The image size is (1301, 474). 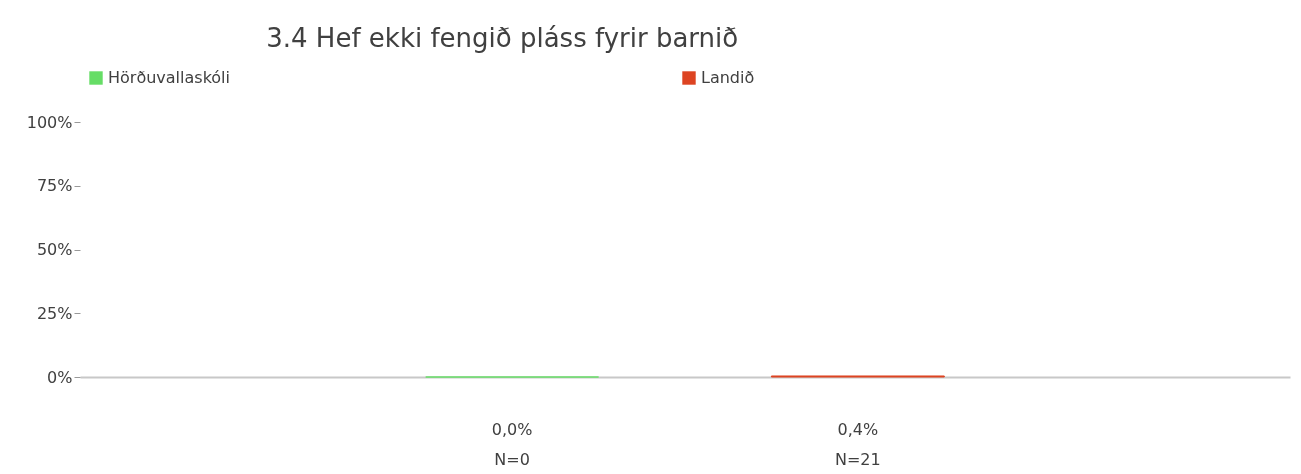 I want to click on y-tick-label: 100%, so click(x=49, y=122).